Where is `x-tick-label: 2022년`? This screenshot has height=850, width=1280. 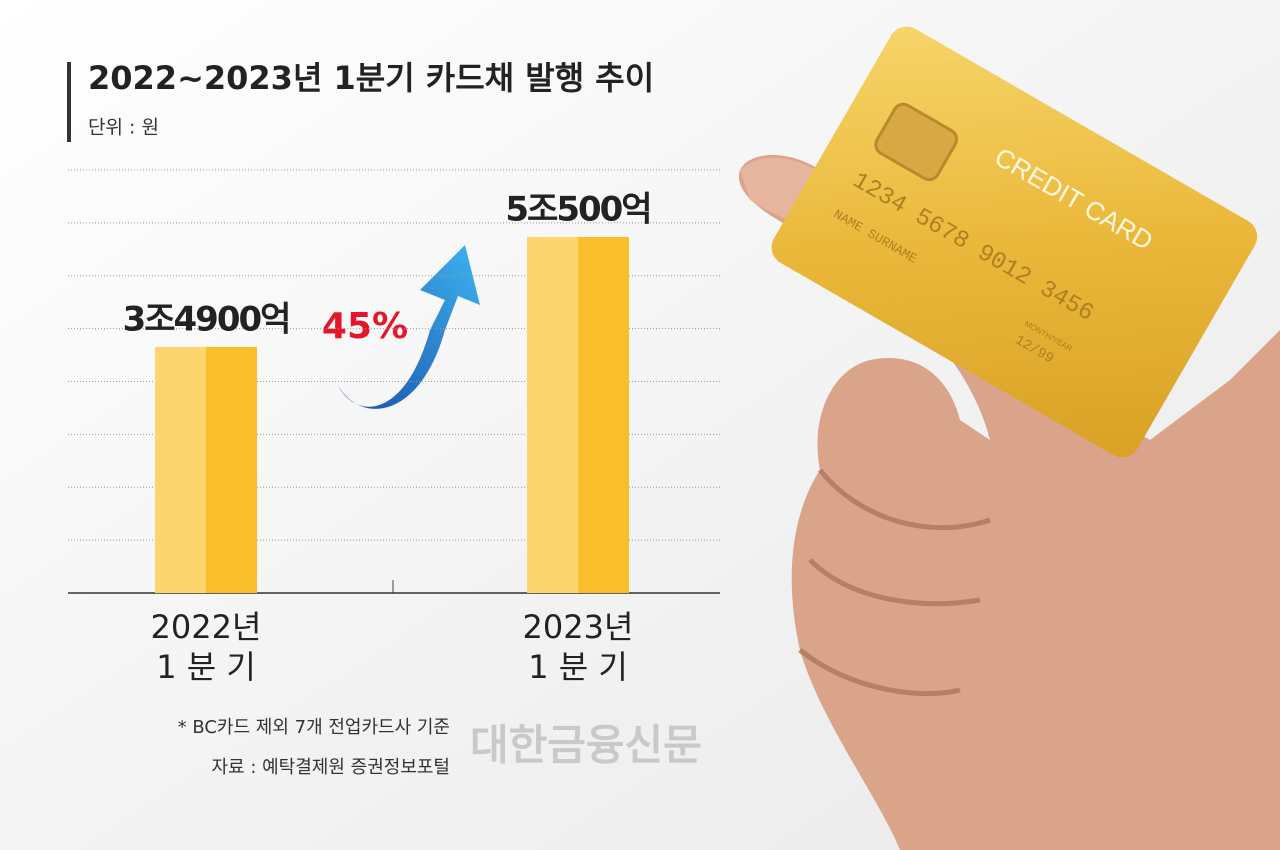
x-tick-label: 2022년 is located at coordinates (206, 627).